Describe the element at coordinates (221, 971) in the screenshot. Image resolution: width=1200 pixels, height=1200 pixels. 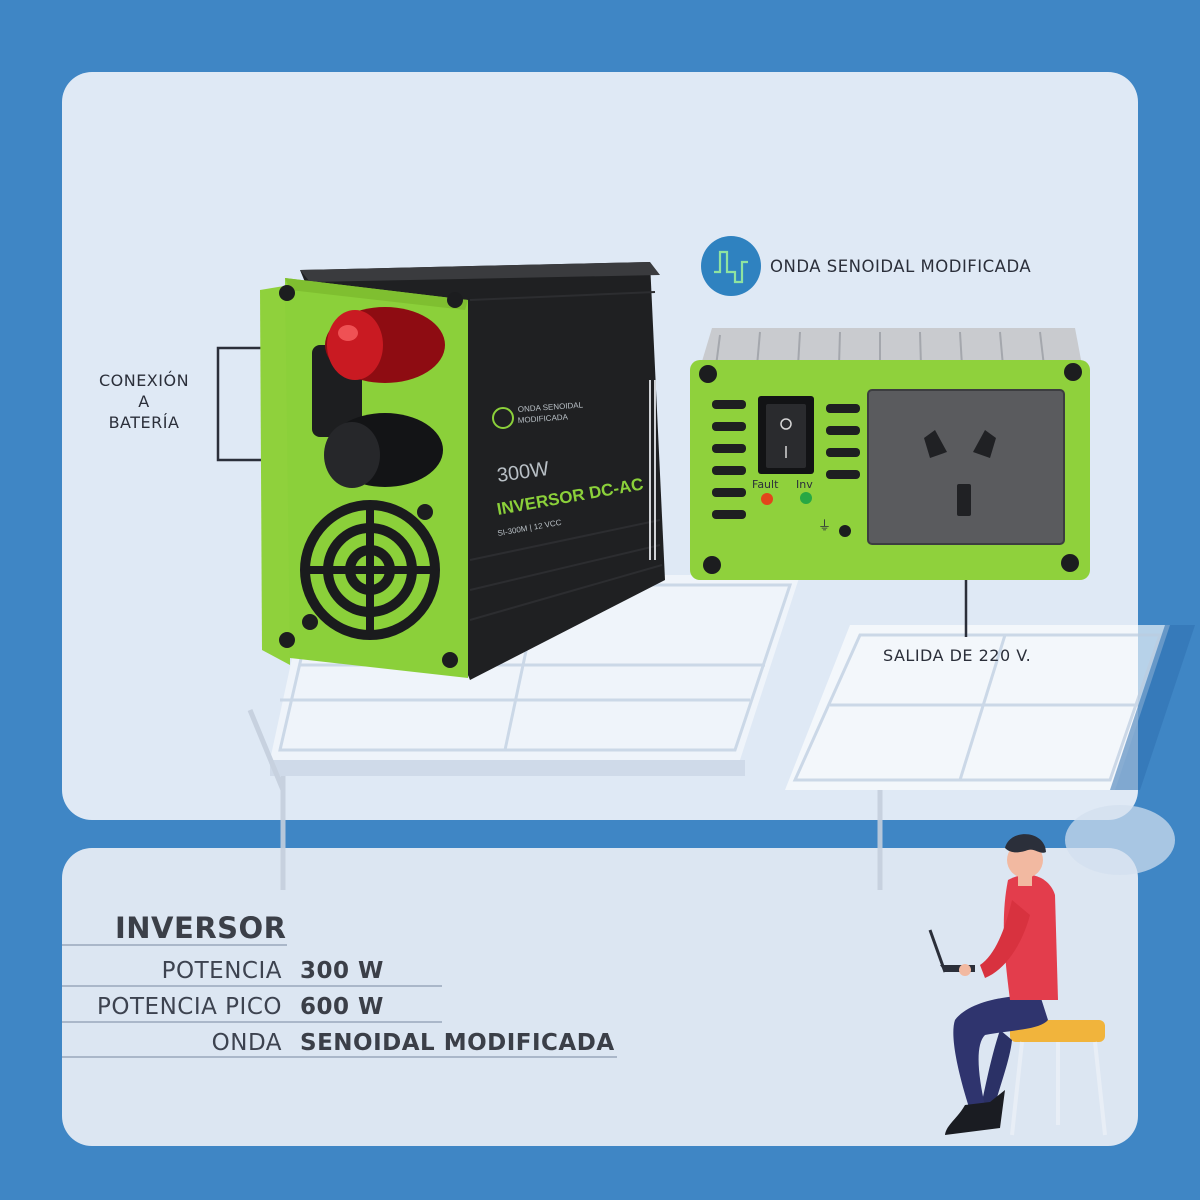
I see `spec-label-power: POTENCIA` at that location.